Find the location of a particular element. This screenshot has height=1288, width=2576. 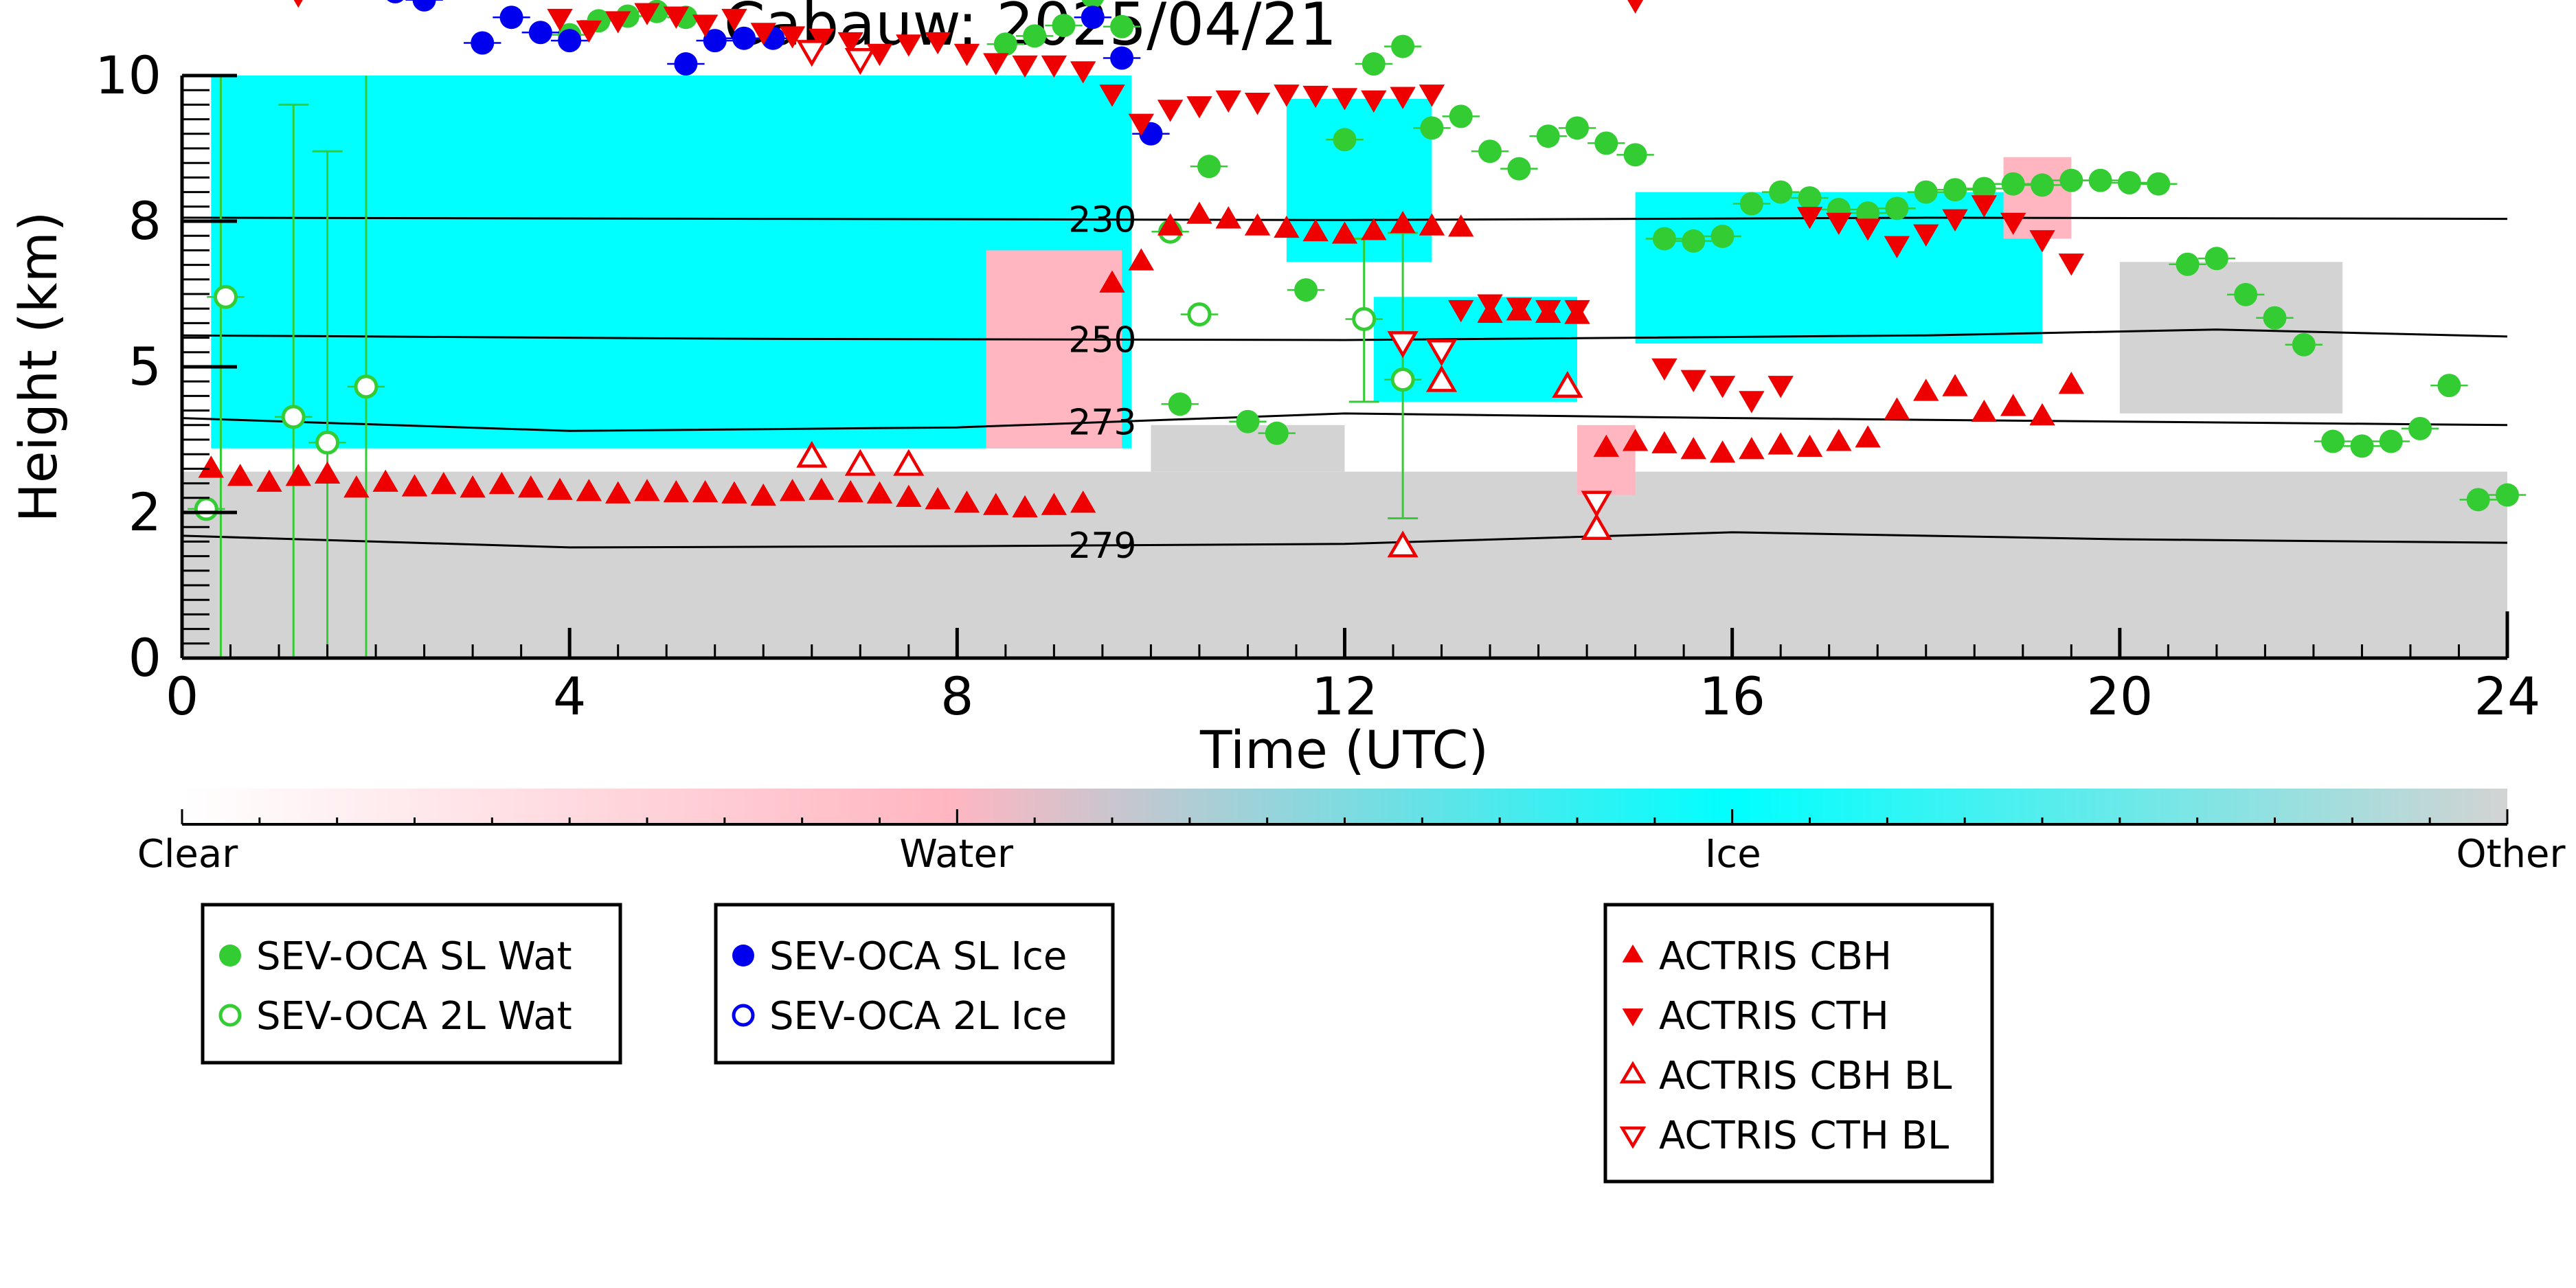

series-sev-oca-2l-wat is located at coordinates (805, 370).